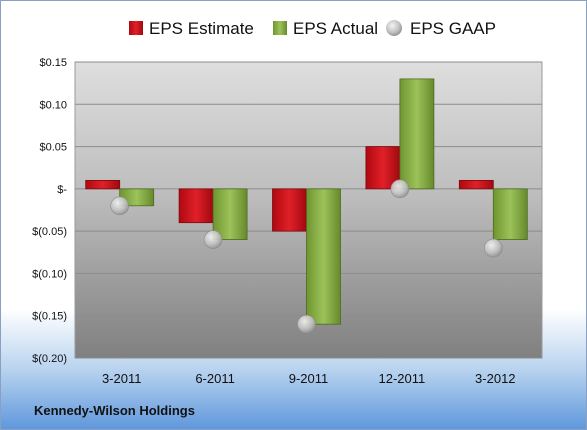  I want to click on x-tick-label: 3-2011, so click(122, 378).